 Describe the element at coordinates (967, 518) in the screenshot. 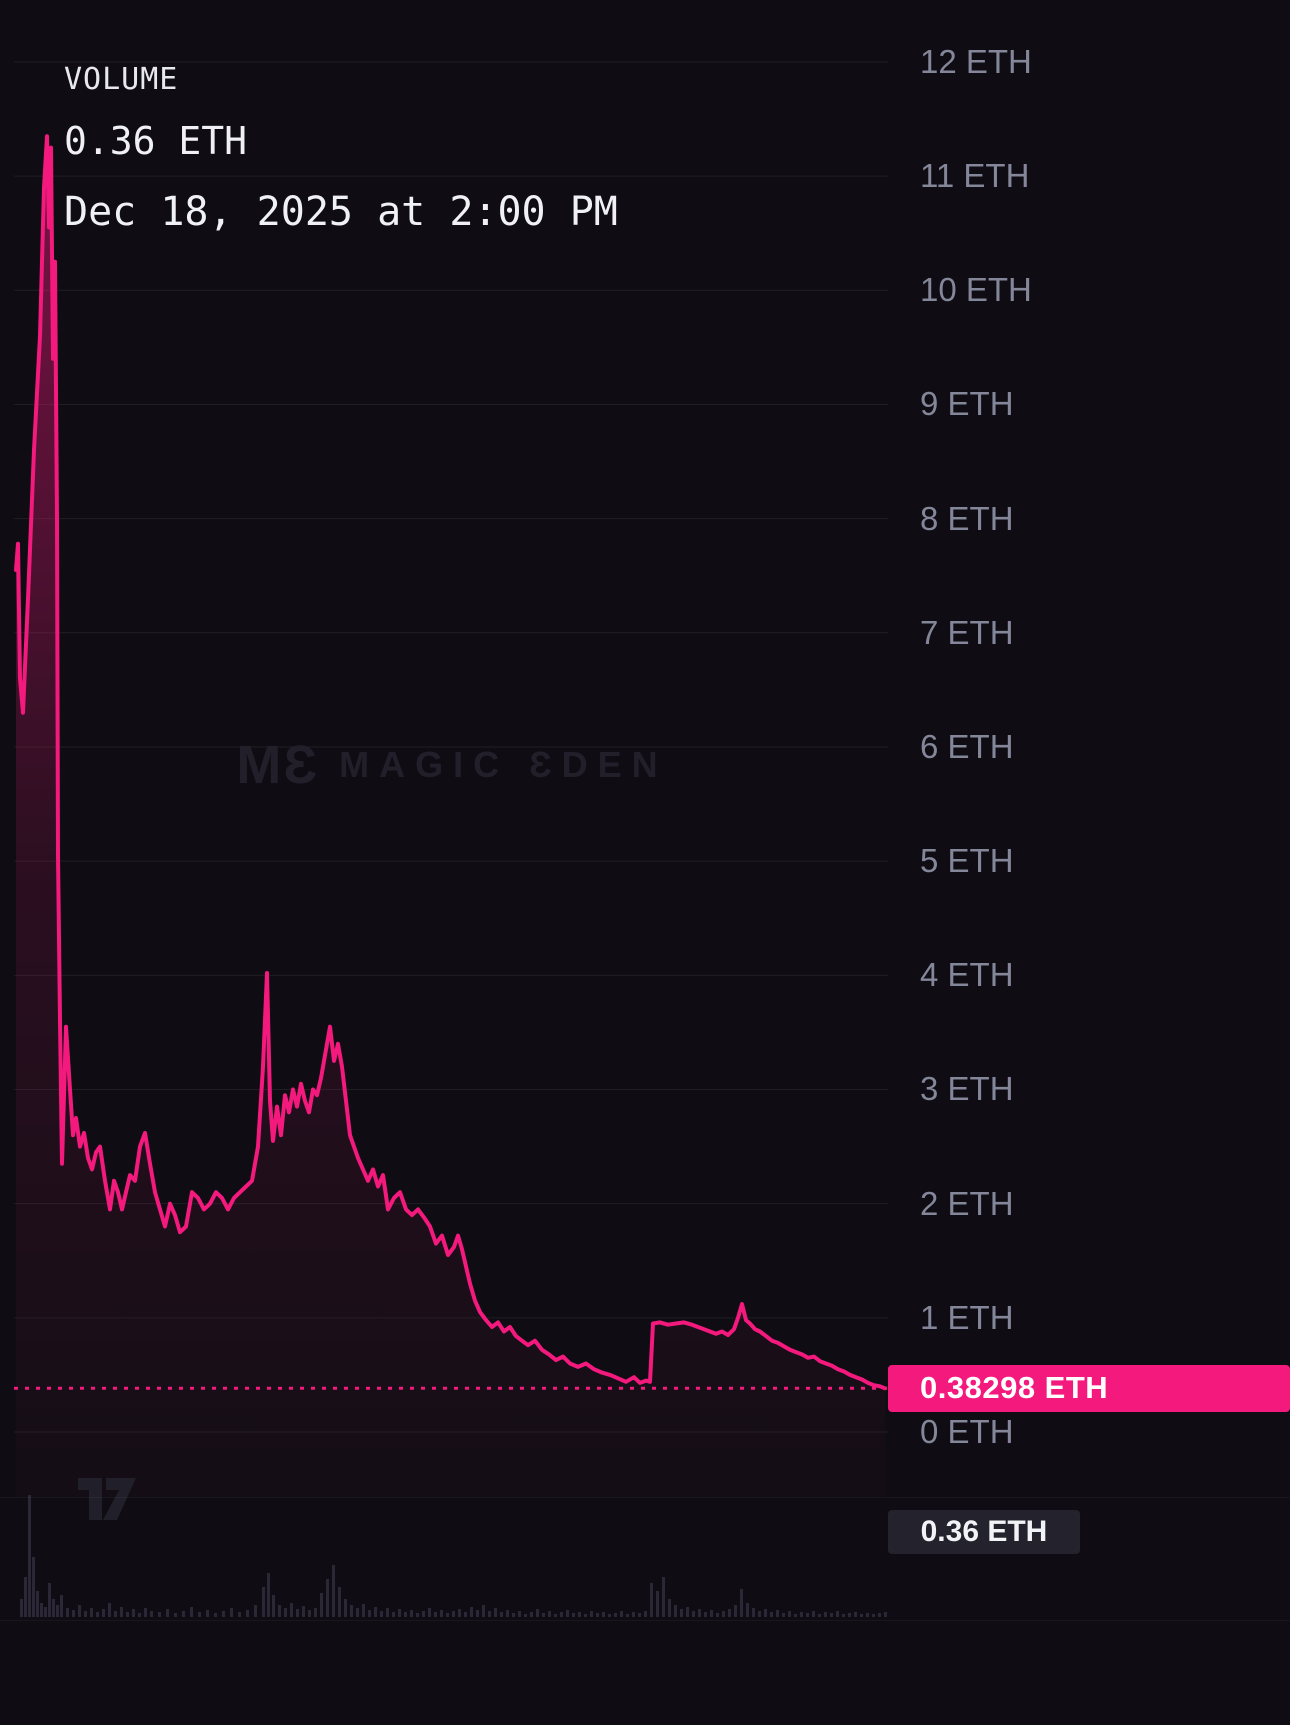

I see `y-axis-label: 8 ETH` at that location.